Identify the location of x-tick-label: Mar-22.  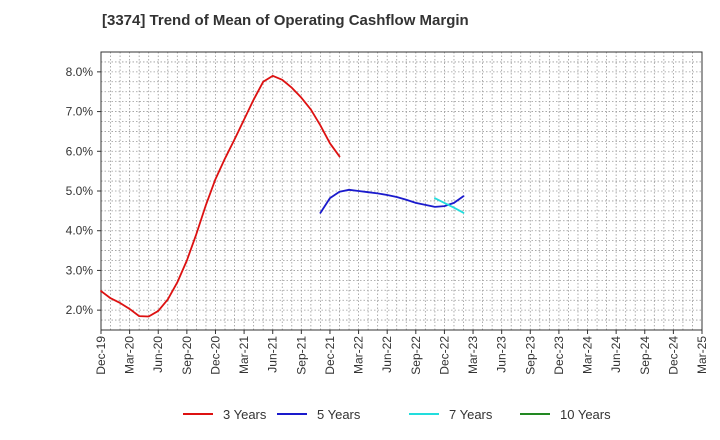
(359, 355).